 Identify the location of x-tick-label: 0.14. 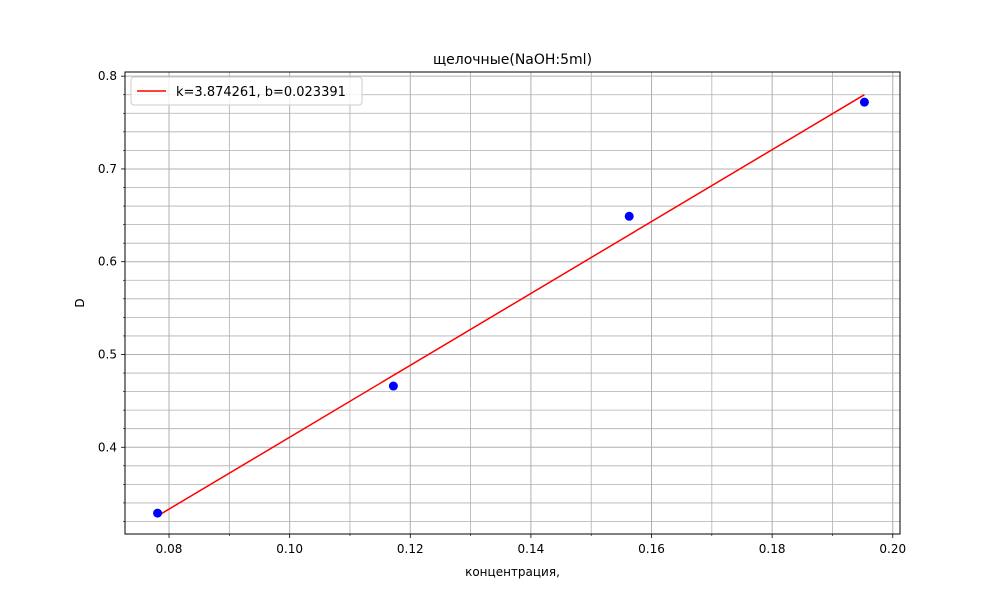
(531, 549).